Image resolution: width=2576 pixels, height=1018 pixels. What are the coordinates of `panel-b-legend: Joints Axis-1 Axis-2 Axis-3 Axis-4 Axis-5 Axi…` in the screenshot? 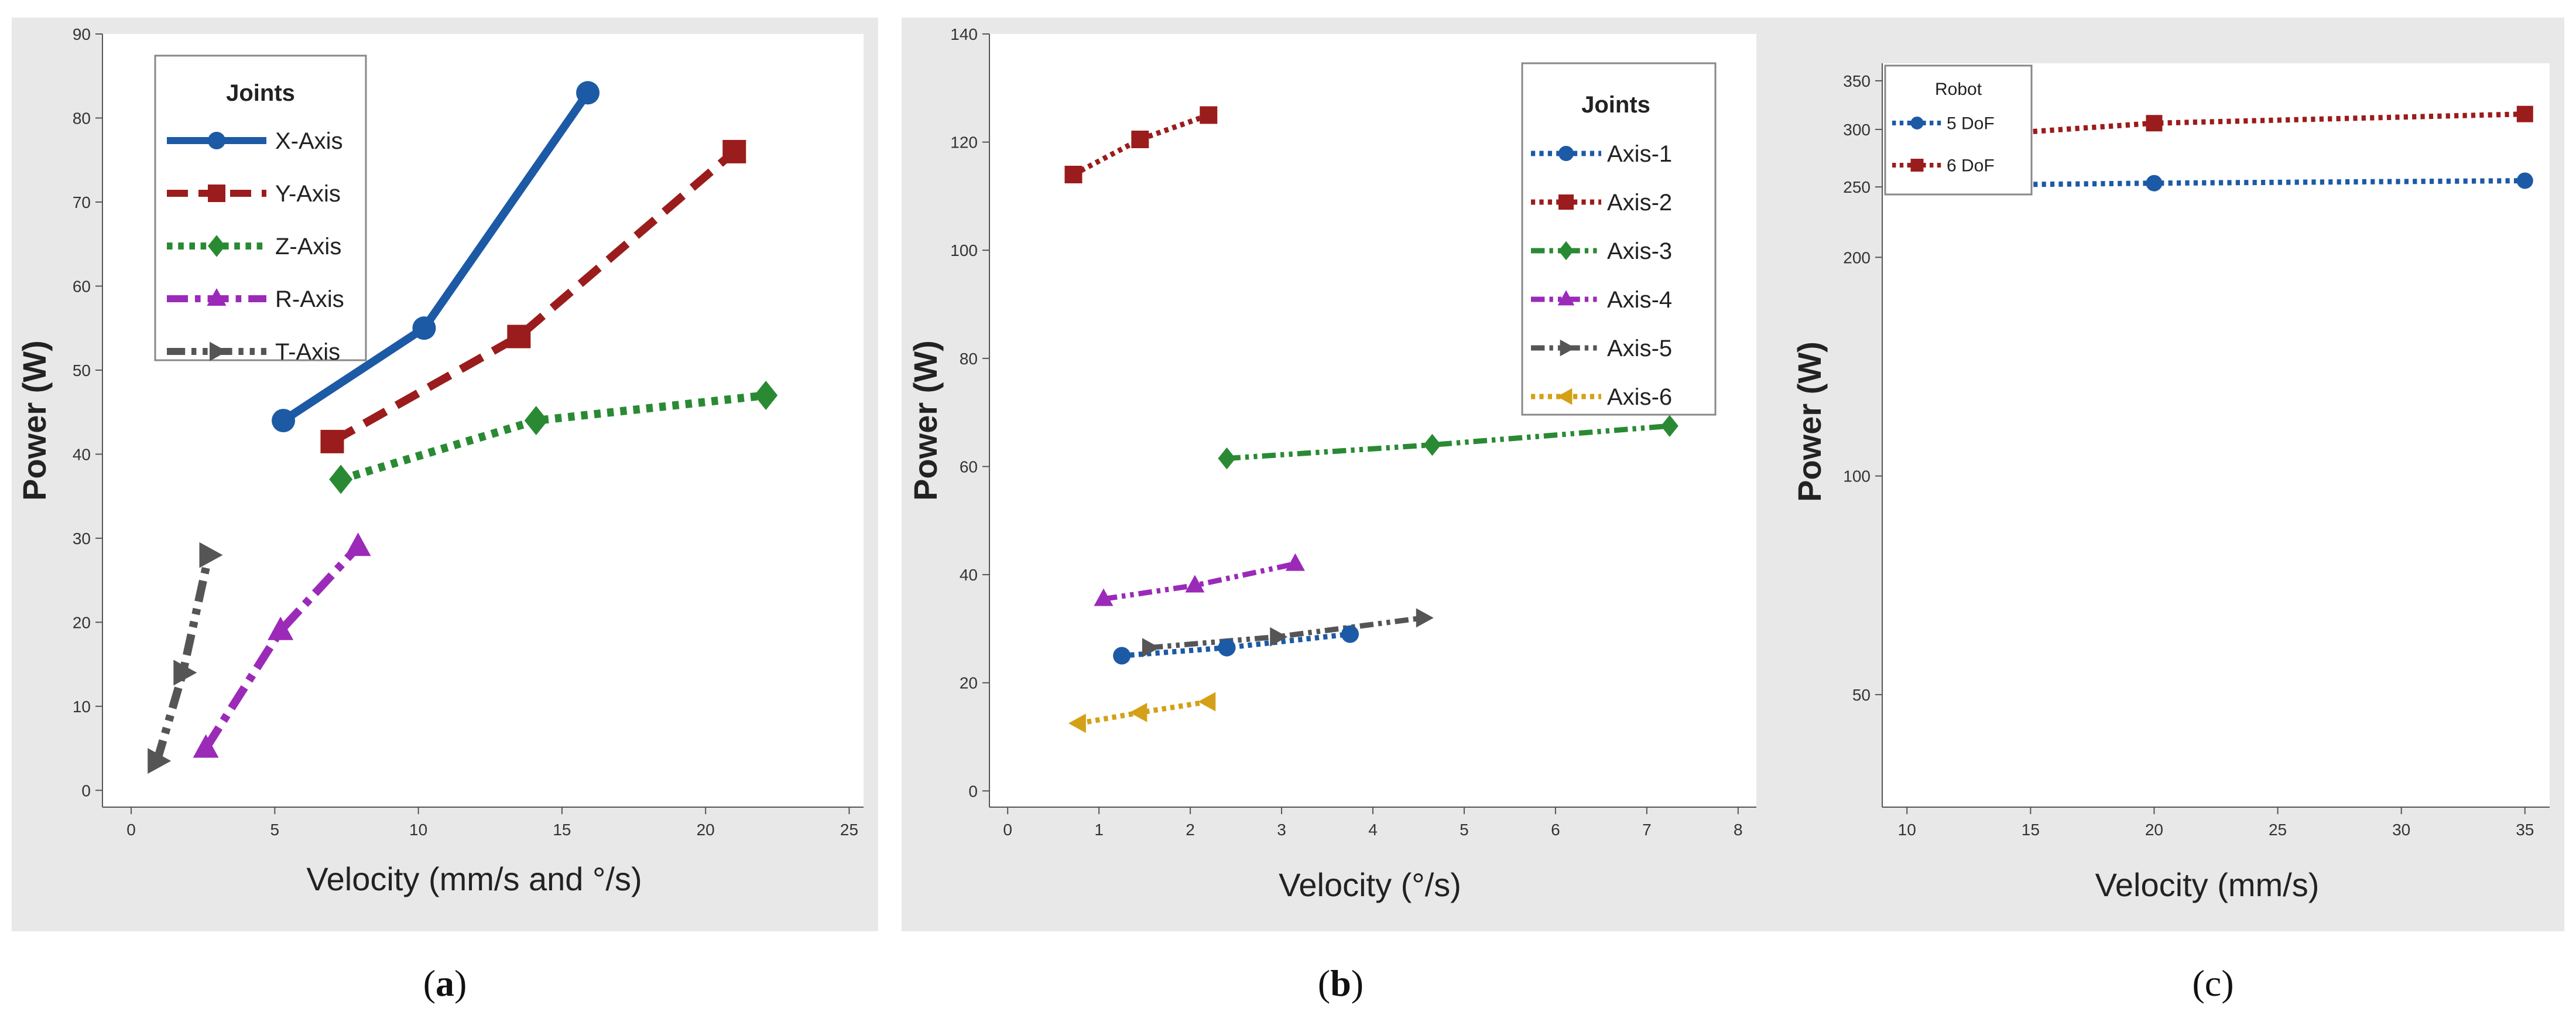 It's located at (1619, 239).